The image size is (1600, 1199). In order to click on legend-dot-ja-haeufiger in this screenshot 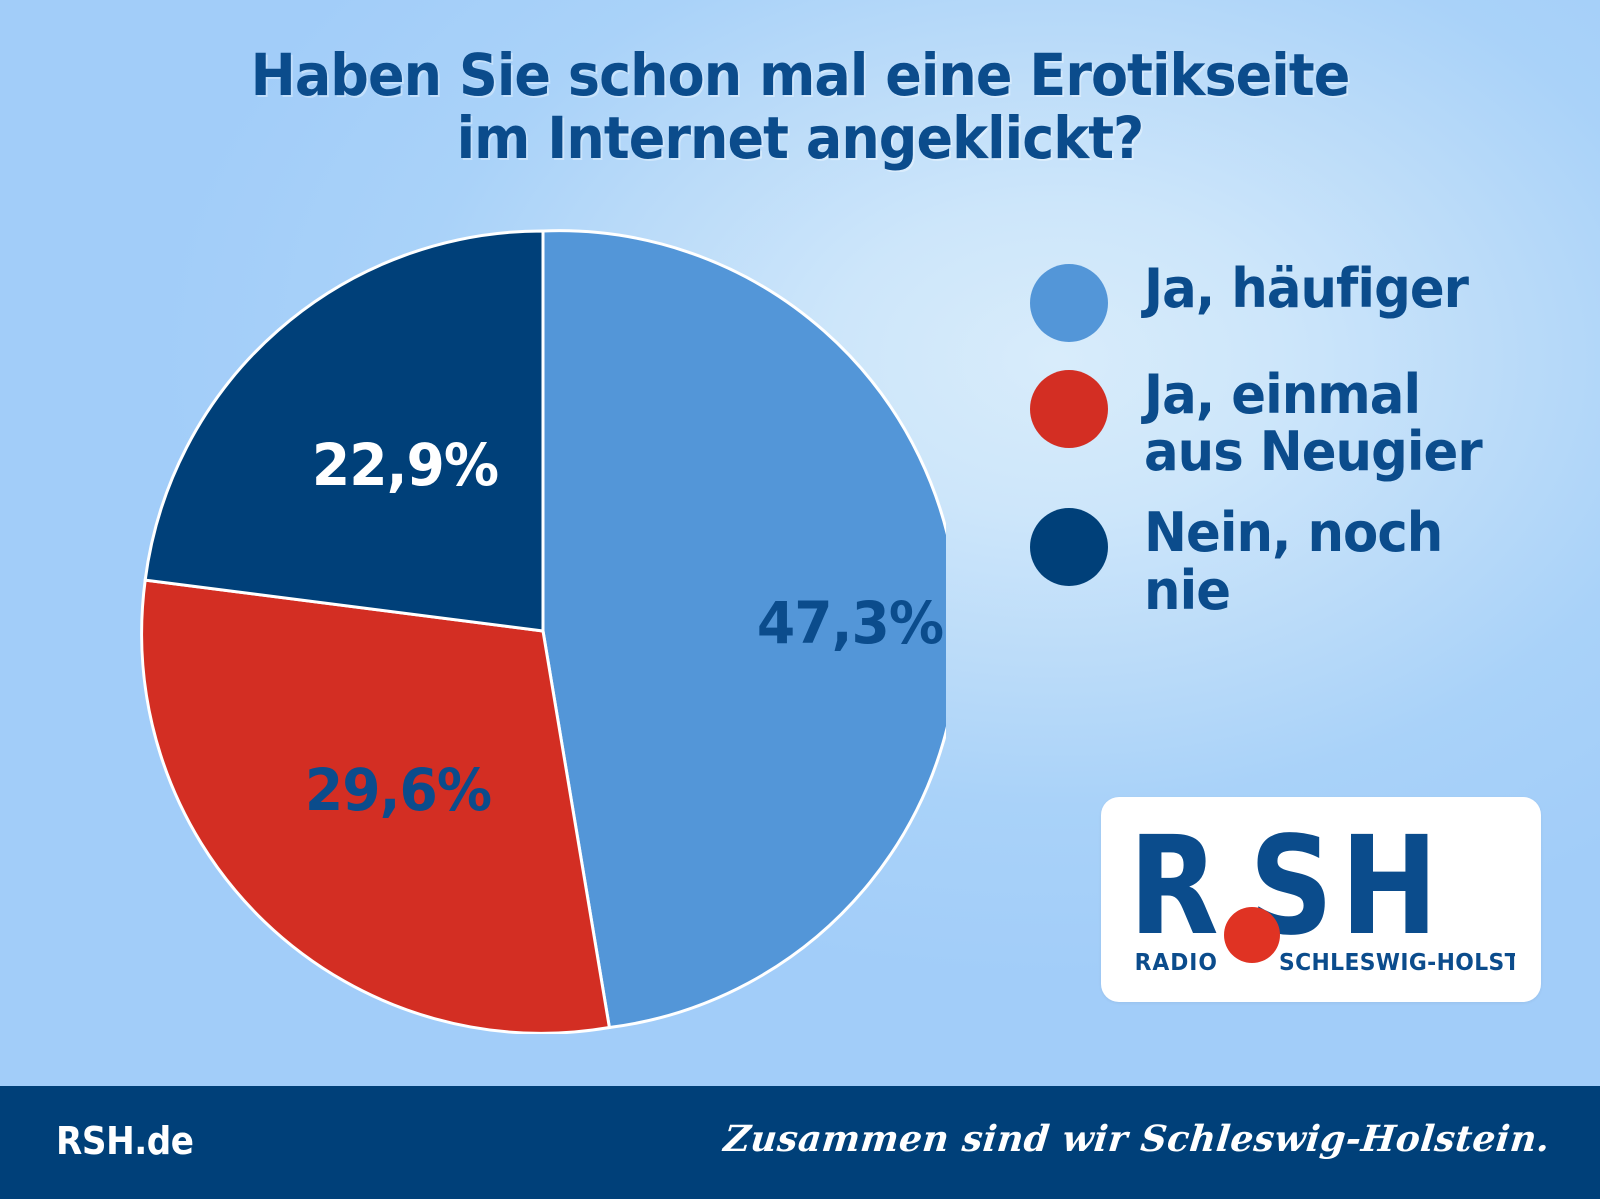, I will do `click(1069, 303)`.